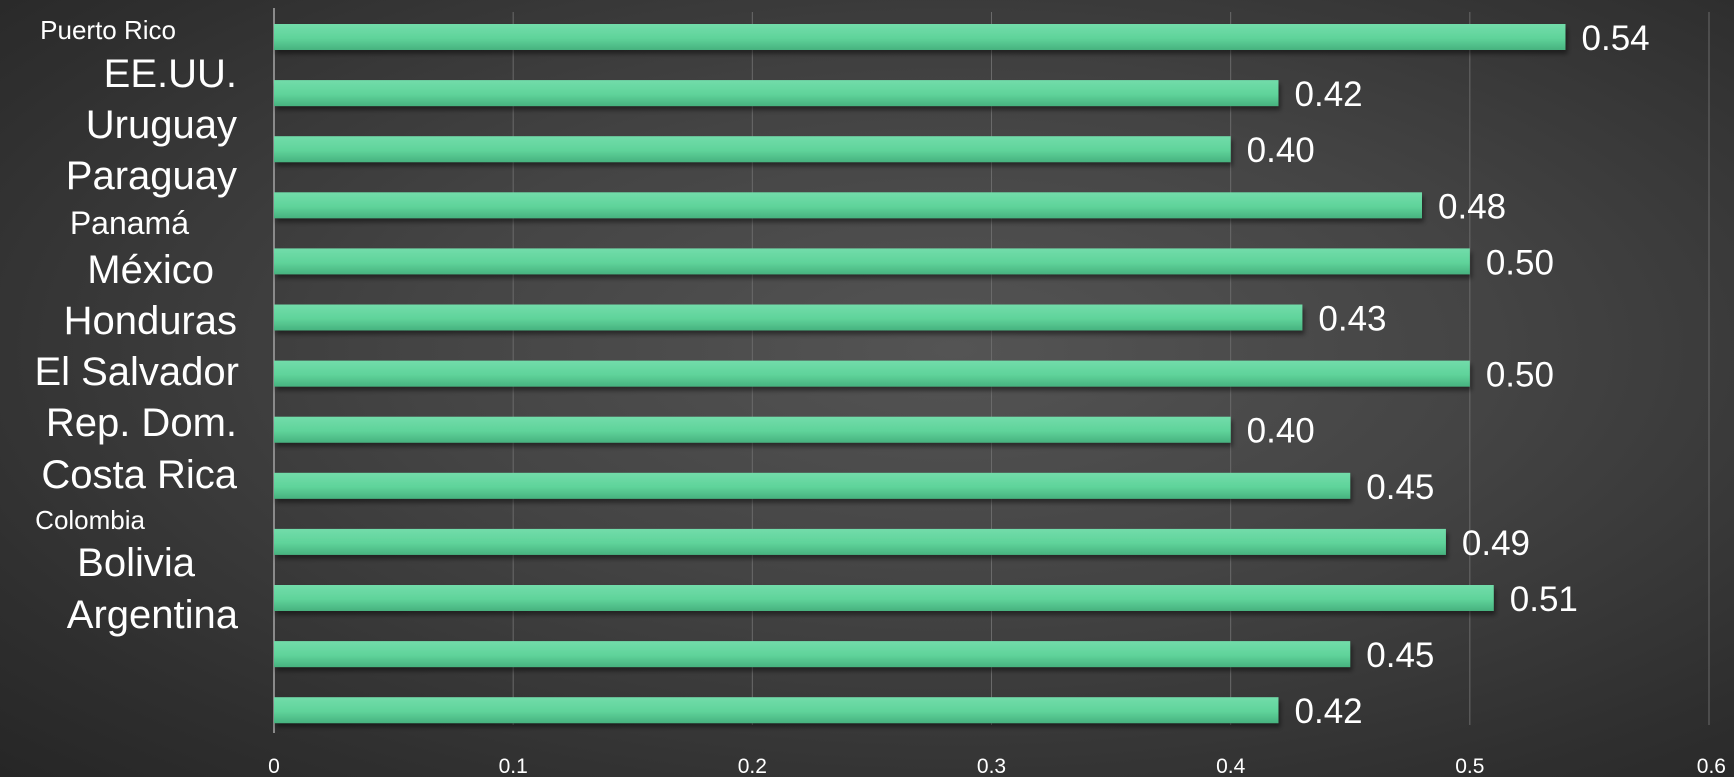  I want to click on x-tick-label: 0, so click(274, 766).